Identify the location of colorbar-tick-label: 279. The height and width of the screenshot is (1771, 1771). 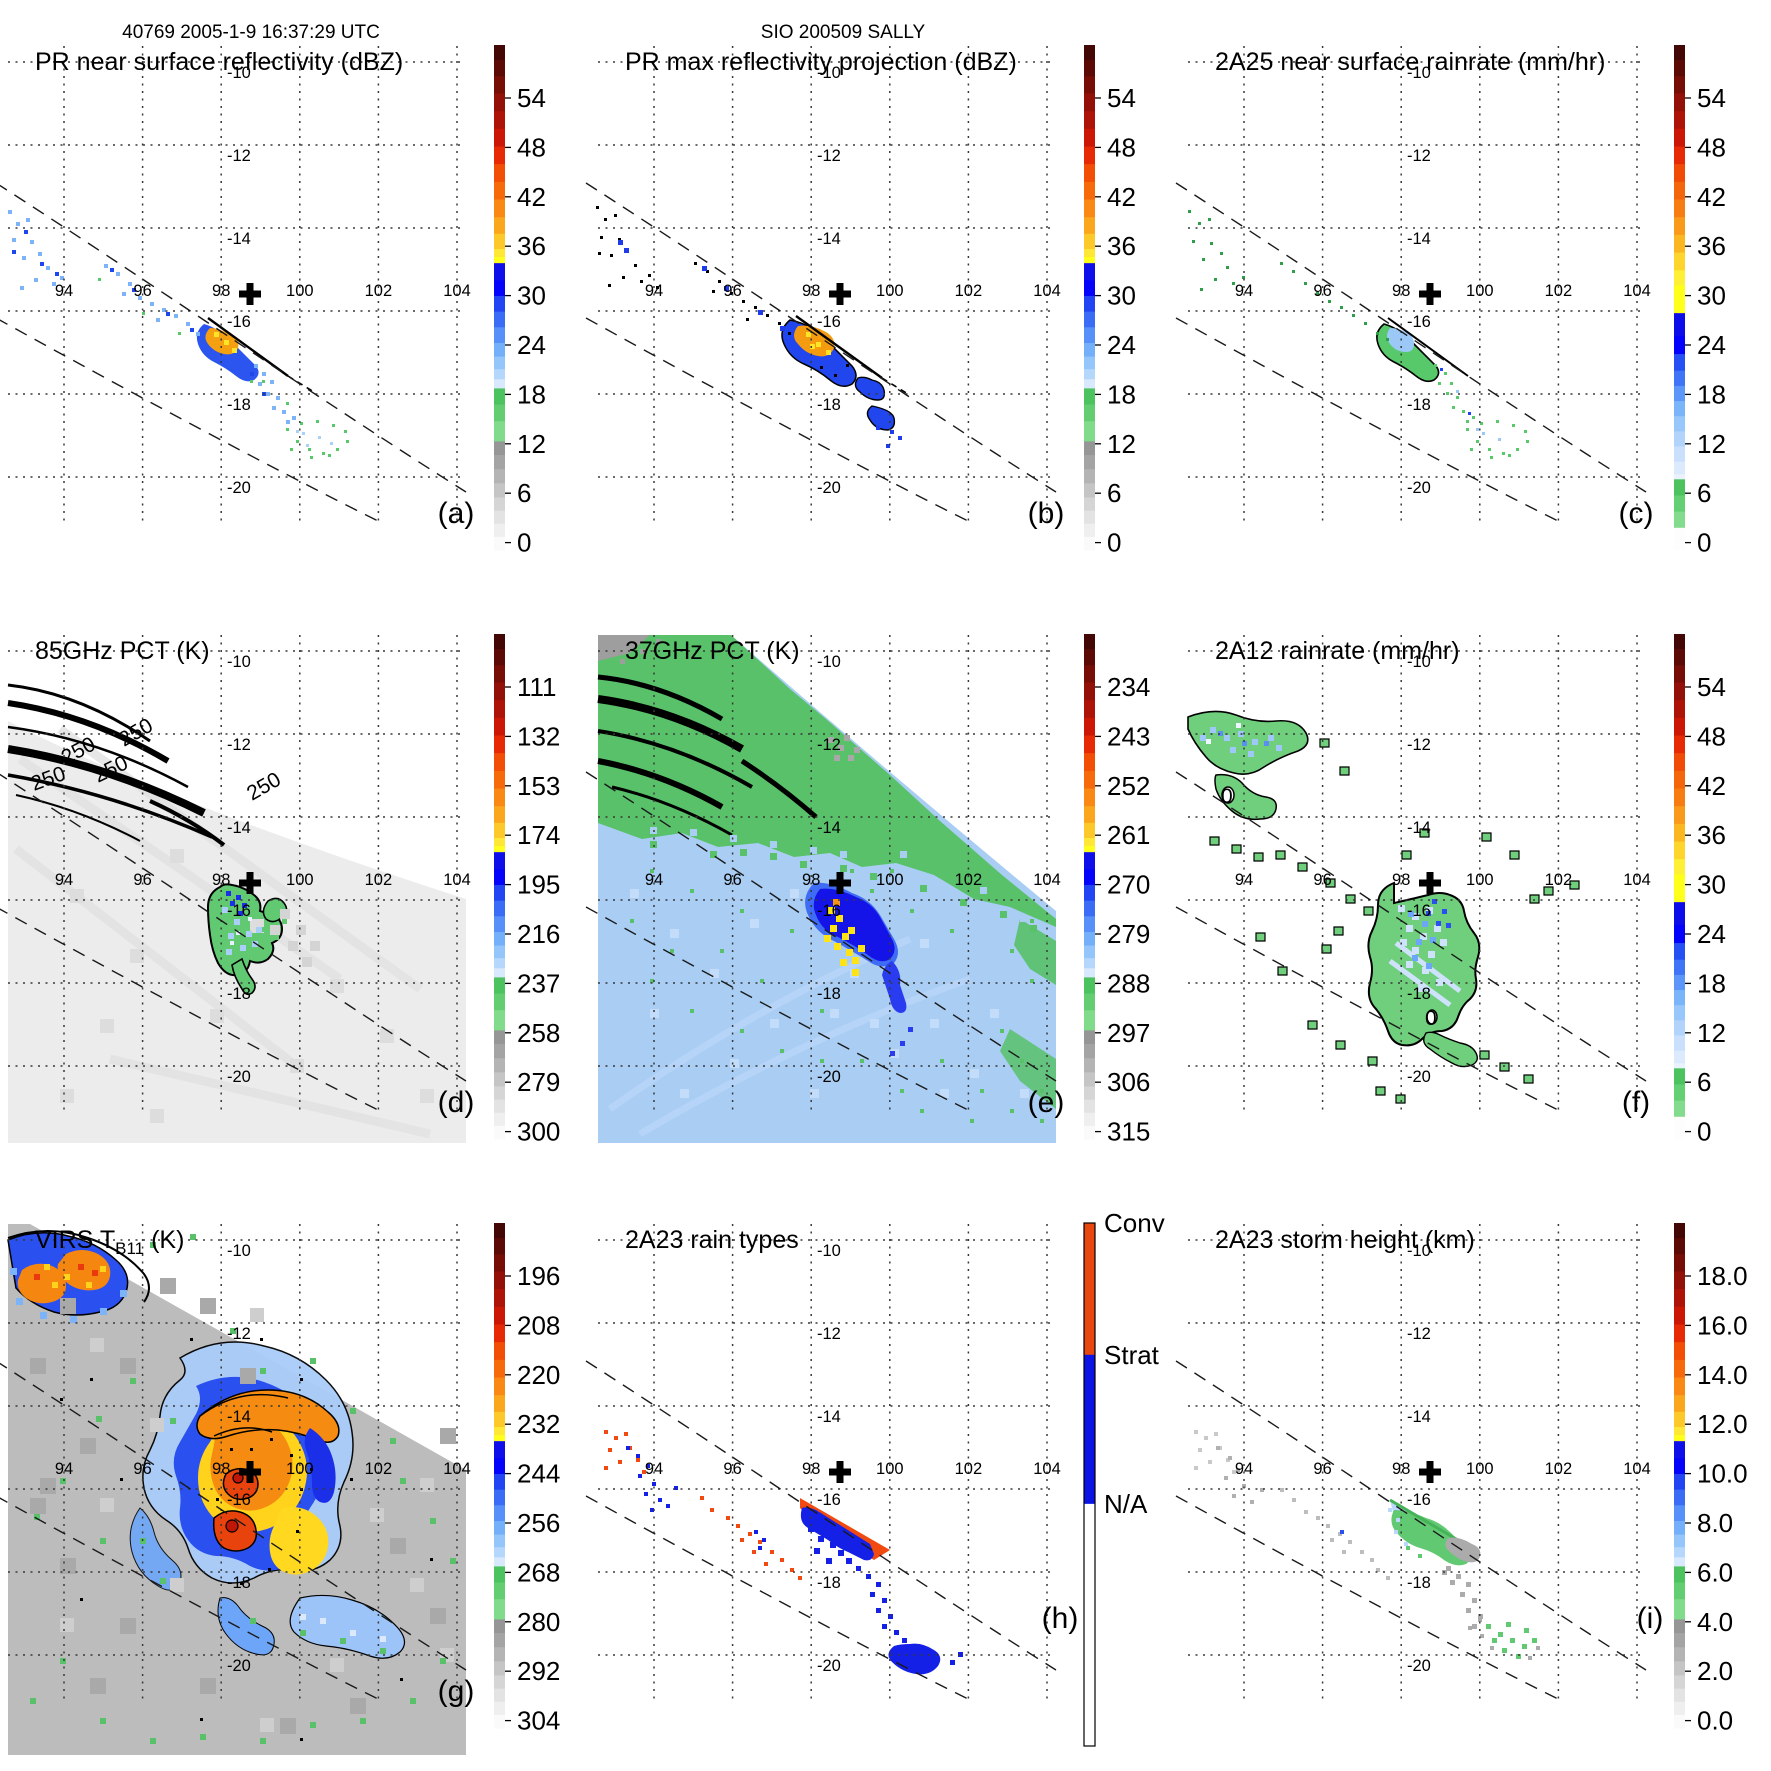
(1128, 934).